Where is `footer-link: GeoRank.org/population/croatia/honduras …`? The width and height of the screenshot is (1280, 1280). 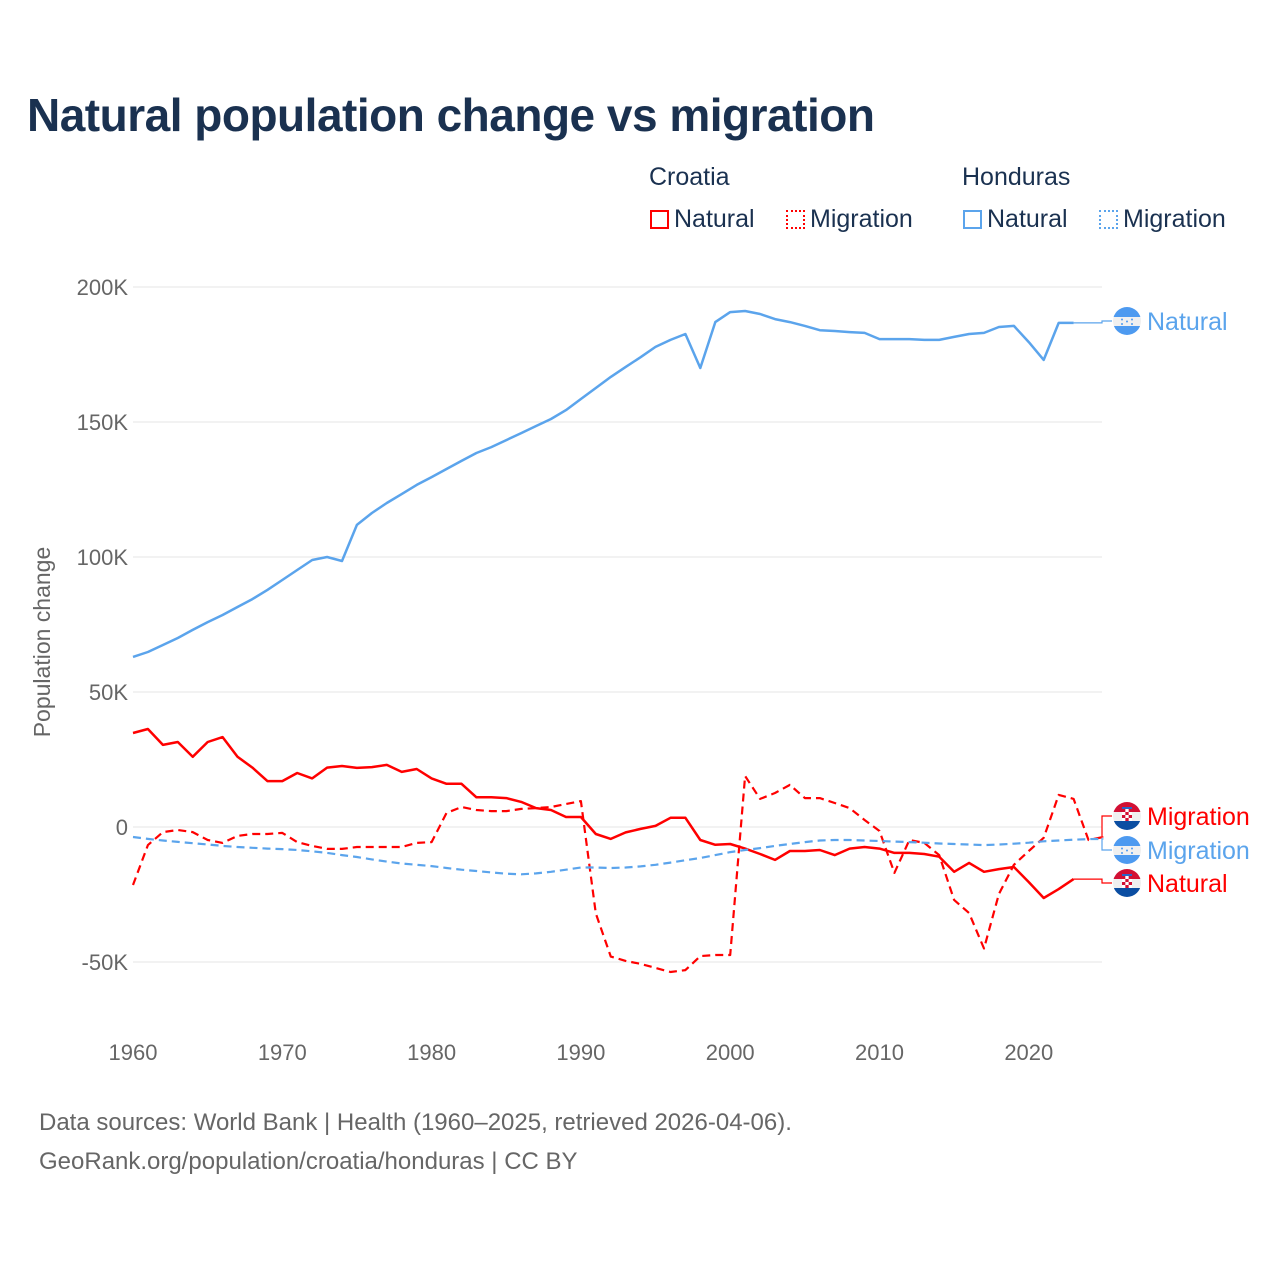
footer-link: GeoRank.org/population/croatia/honduras … is located at coordinates (308, 1161).